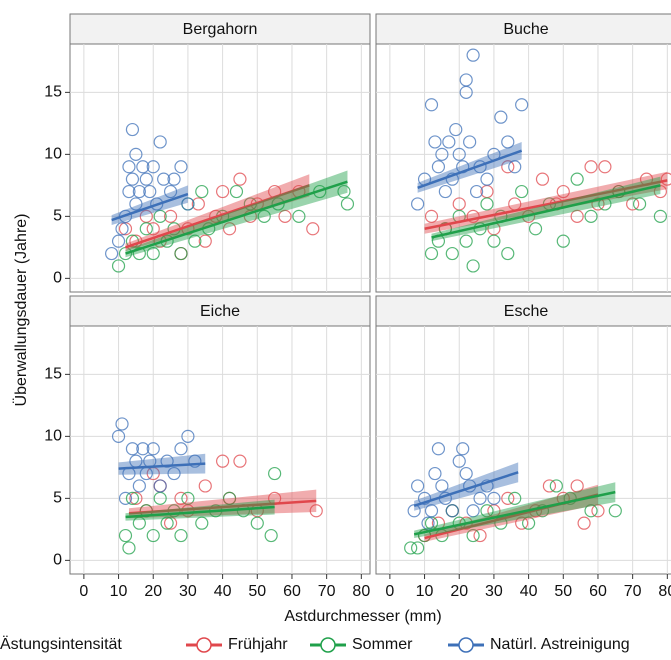 This screenshot has width=671, height=660. What do you see at coordinates (21, 310) in the screenshot?
I see `y-axis-label: Überwallungsdauer (Jahre)` at bounding box center [21, 310].